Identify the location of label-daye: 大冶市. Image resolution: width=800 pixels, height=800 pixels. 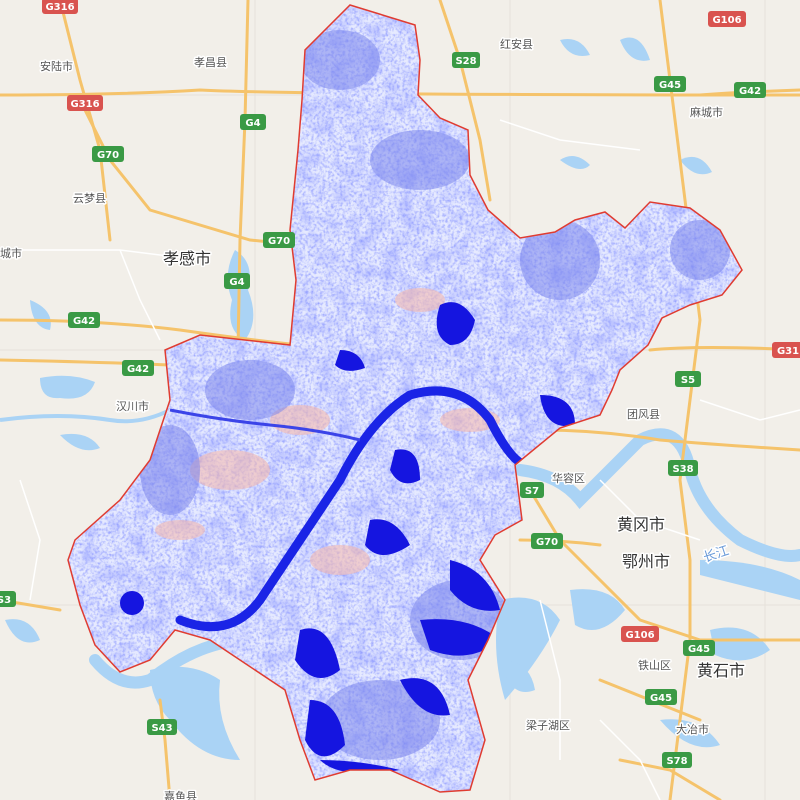
(692, 729).